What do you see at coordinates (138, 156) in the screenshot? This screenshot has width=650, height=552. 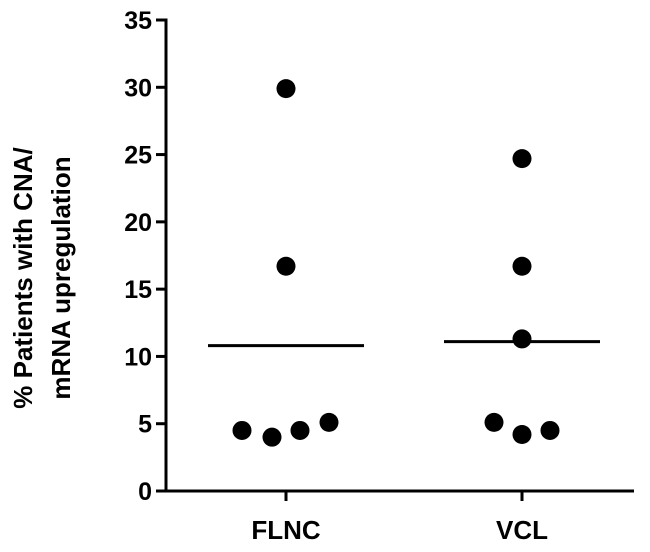 I see `y-tick-label: 25` at bounding box center [138, 156].